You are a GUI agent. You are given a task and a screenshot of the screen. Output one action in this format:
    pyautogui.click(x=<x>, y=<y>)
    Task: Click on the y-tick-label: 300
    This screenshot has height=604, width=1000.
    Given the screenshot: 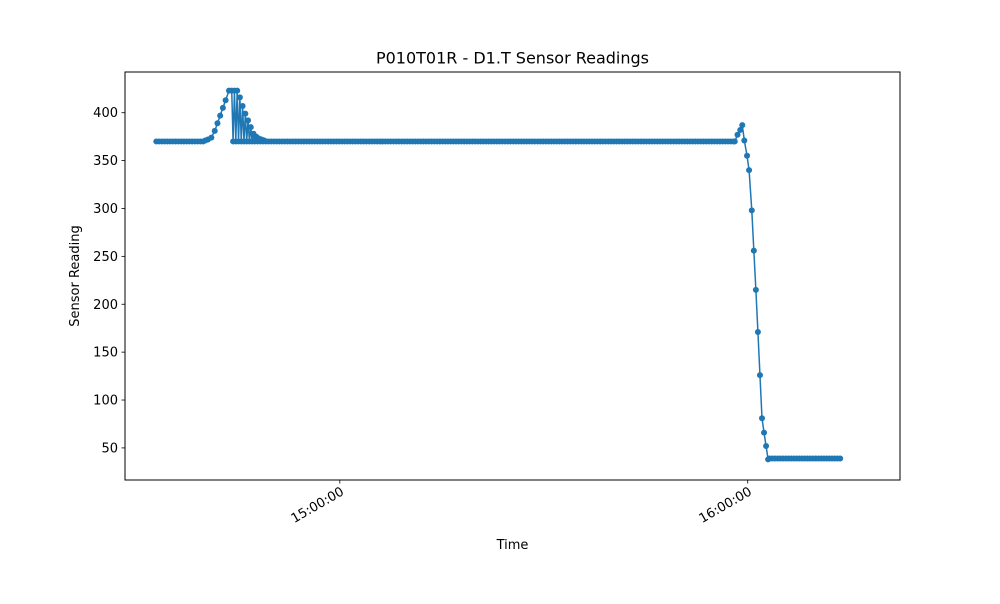 What is the action you would take?
    pyautogui.click(x=105, y=209)
    